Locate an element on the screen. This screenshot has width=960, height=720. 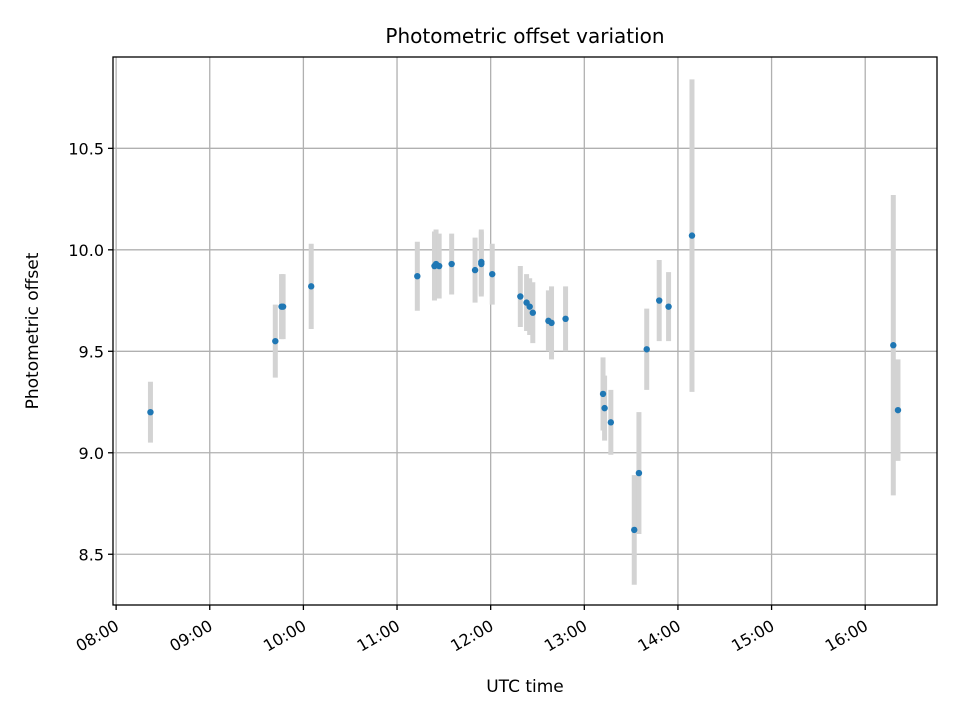
y-tick-label: 10.5 is located at coordinates (86, 148).